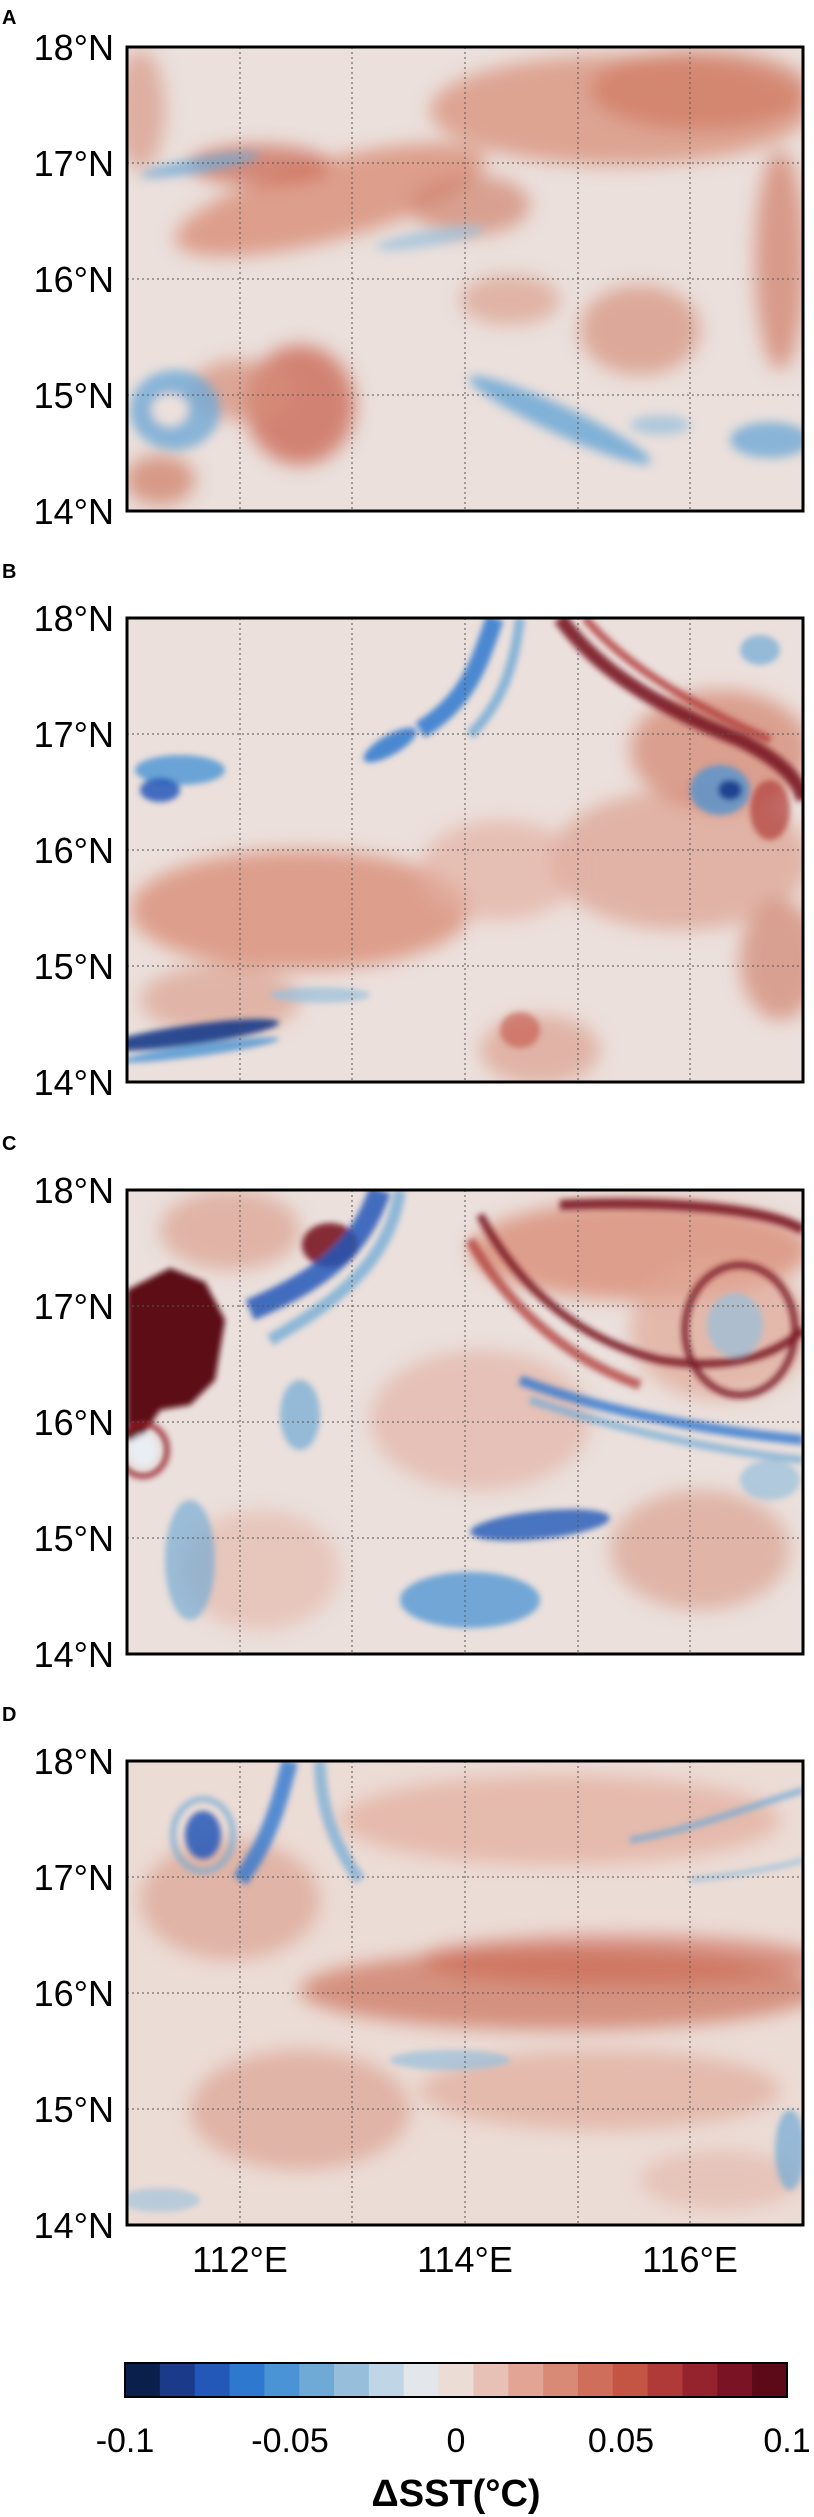 The height and width of the screenshot is (2517, 814). I want to click on colorbar-swatches, so click(456, 2380).